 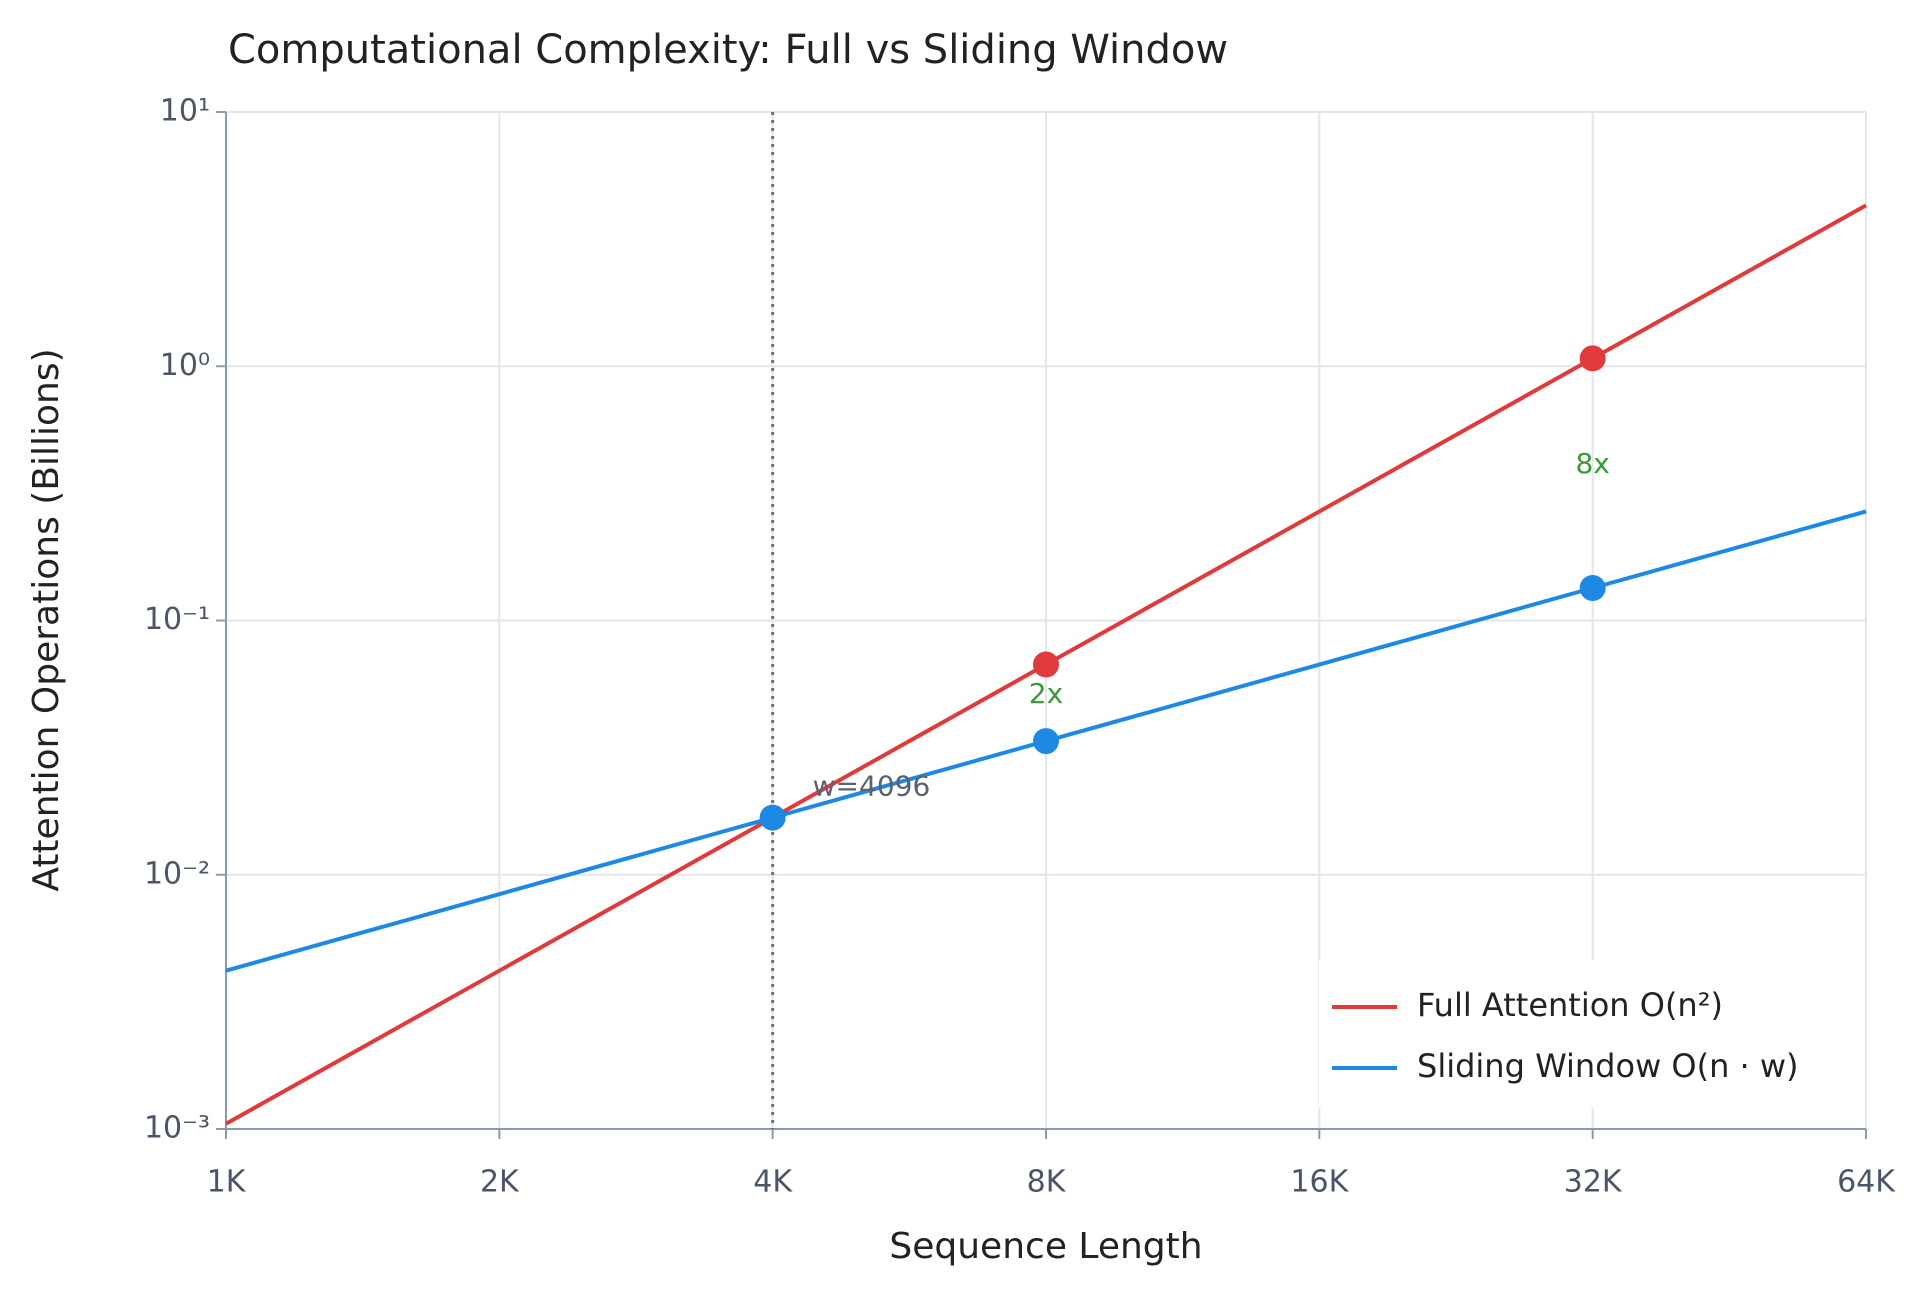 What do you see at coordinates (500, 1182) in the screenshot?
I see `x-tick-label: 2K` at bounding box center [500, 1182].